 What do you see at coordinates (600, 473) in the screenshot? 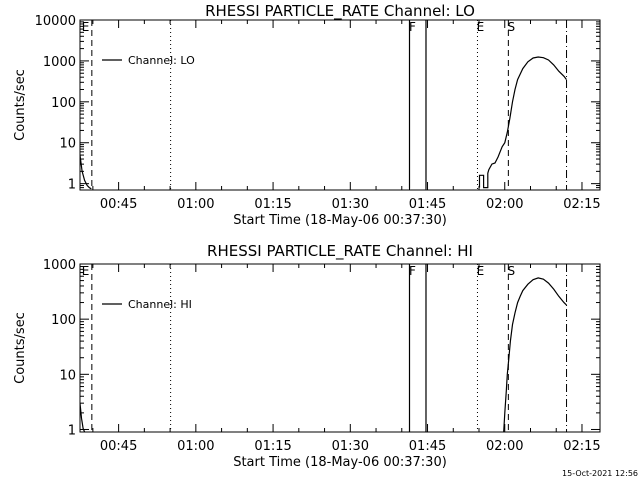
I see `footer-timestamp: 15-Oct-2021 12:56` at bounding box center [600, 473].